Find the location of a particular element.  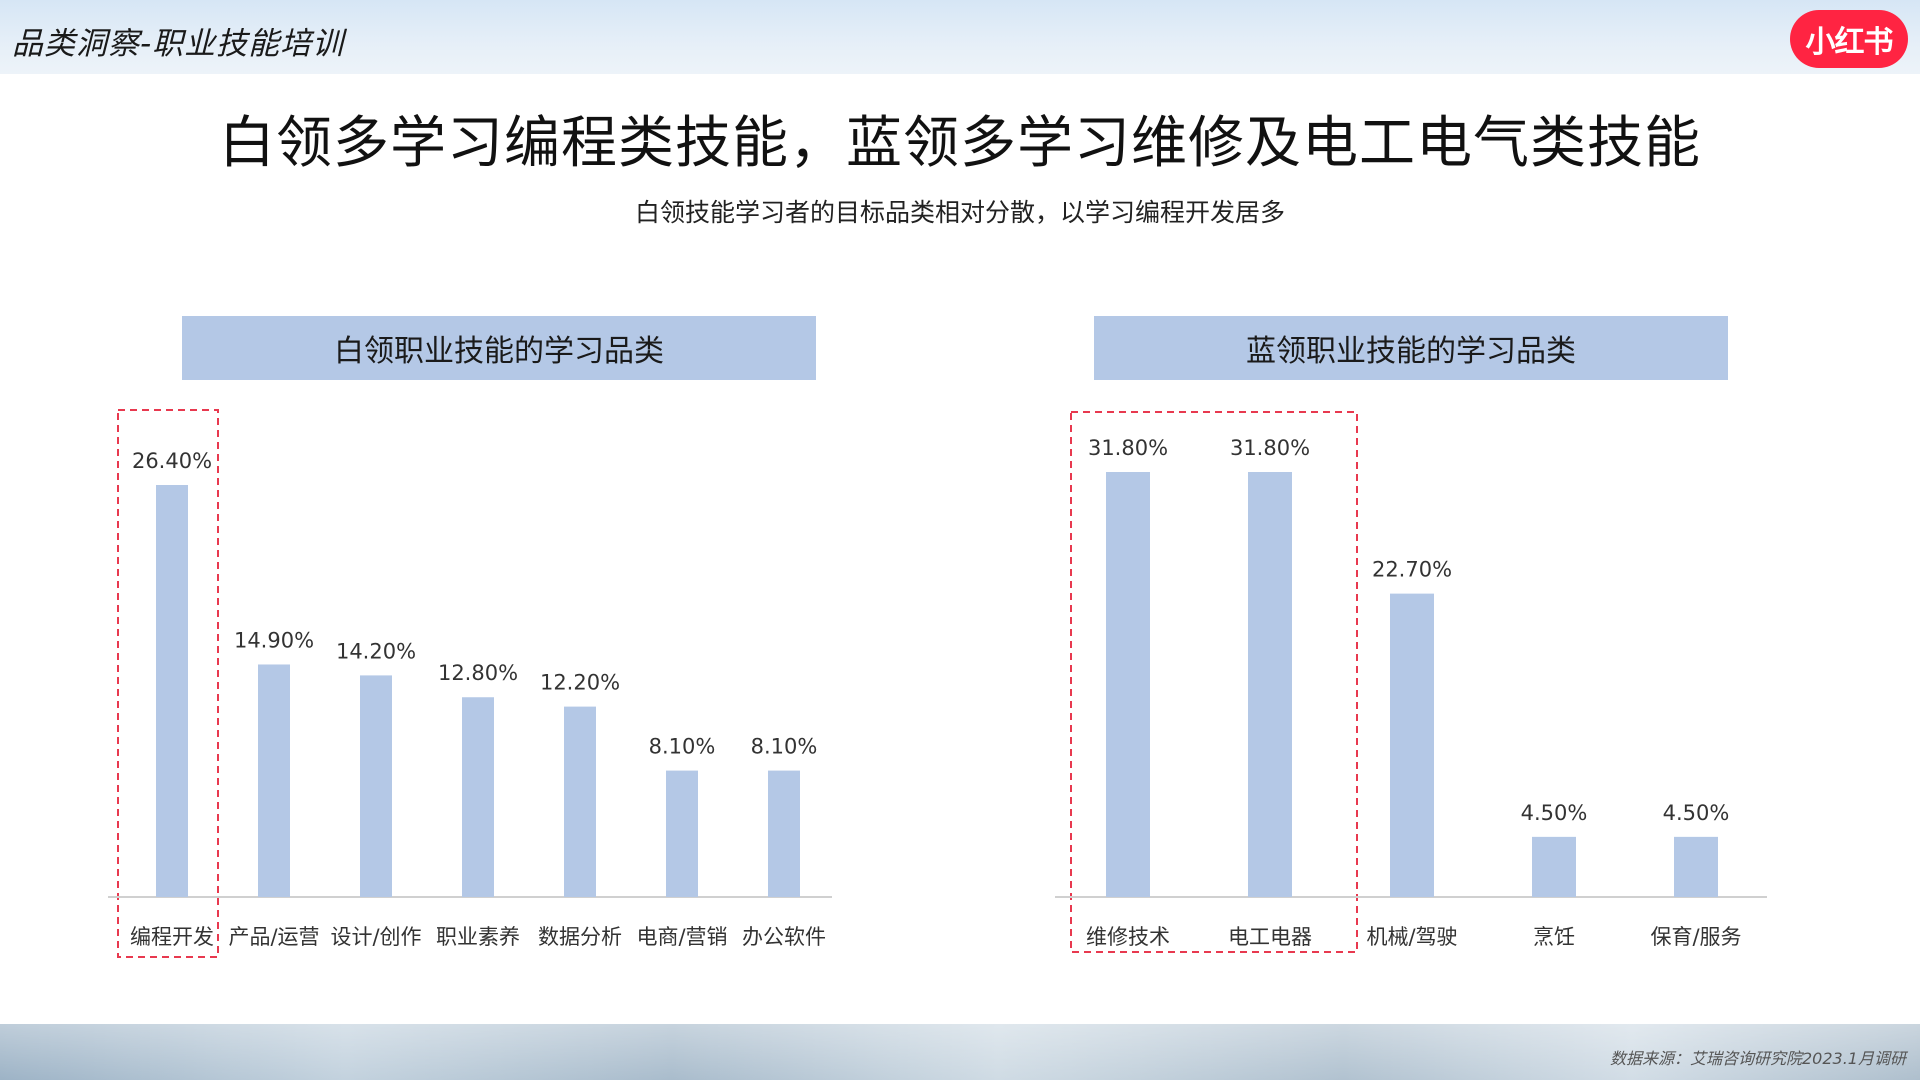

white-collar-highlight-box is located at coordinates (168, 683).